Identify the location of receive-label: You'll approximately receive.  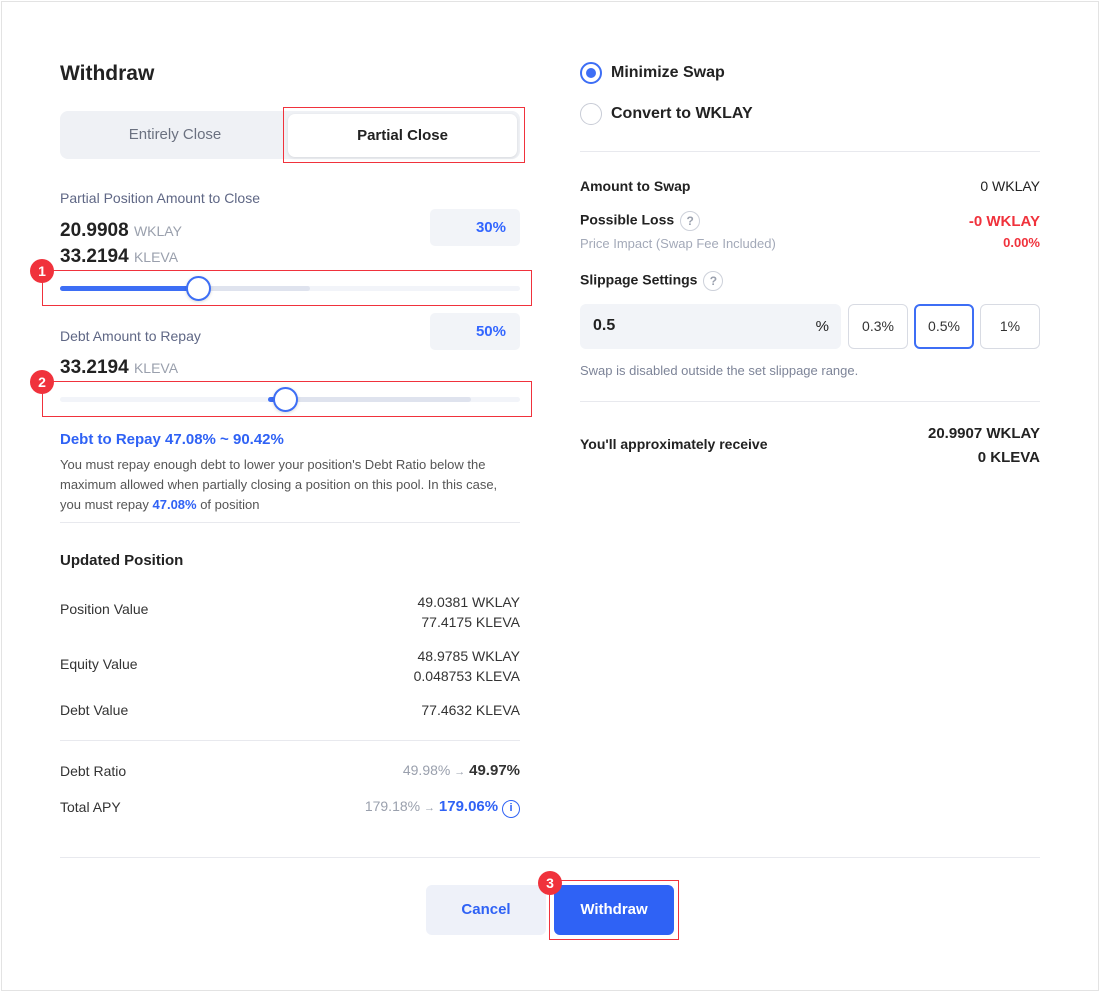
(674, 444).